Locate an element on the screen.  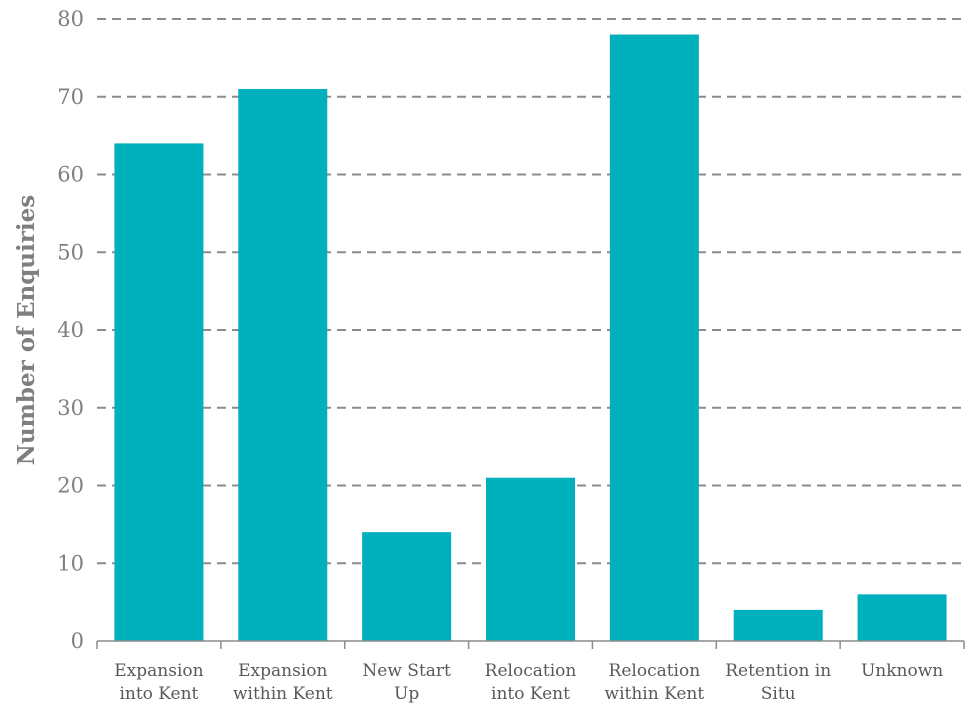
y-tick-label: 10 is located at coordinates (70, 563).